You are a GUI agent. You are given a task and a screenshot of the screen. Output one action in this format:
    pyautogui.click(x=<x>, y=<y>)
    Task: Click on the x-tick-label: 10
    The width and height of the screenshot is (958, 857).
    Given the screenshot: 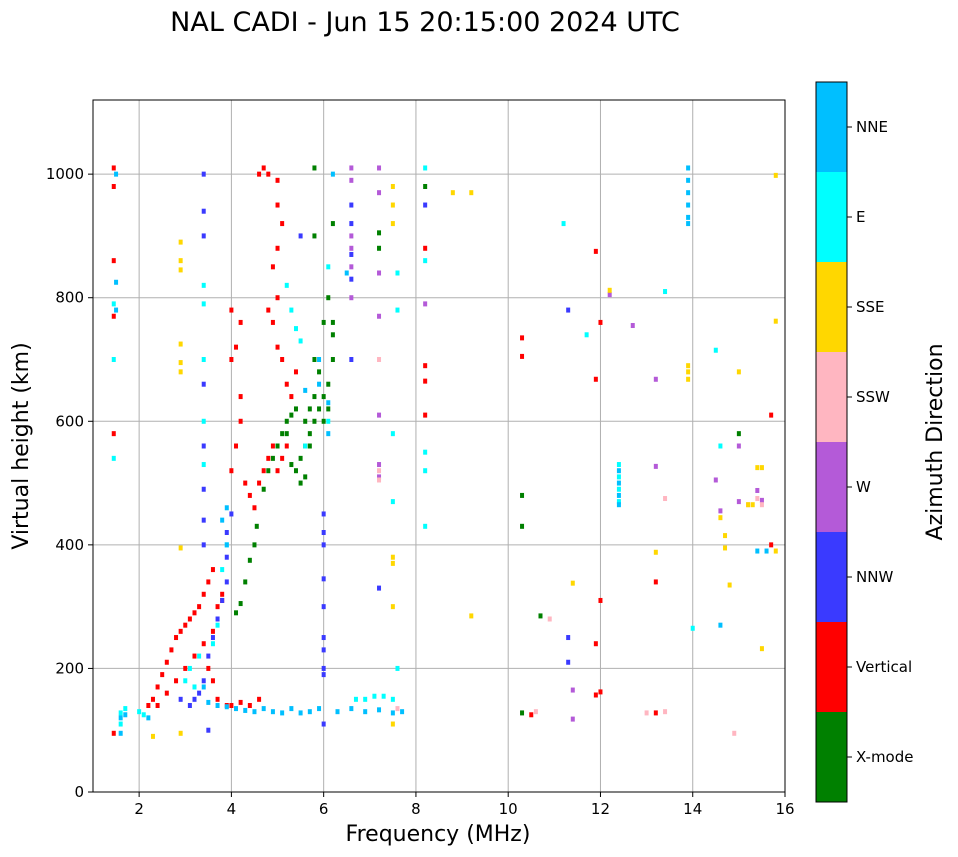 What is the action you would take?
    pyautogui.click(x=508, y=809)
    